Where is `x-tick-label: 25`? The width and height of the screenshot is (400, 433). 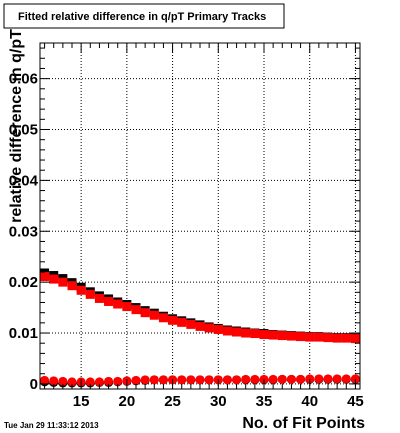 x-tick-label: 25 is located at coordinates (172, 401).